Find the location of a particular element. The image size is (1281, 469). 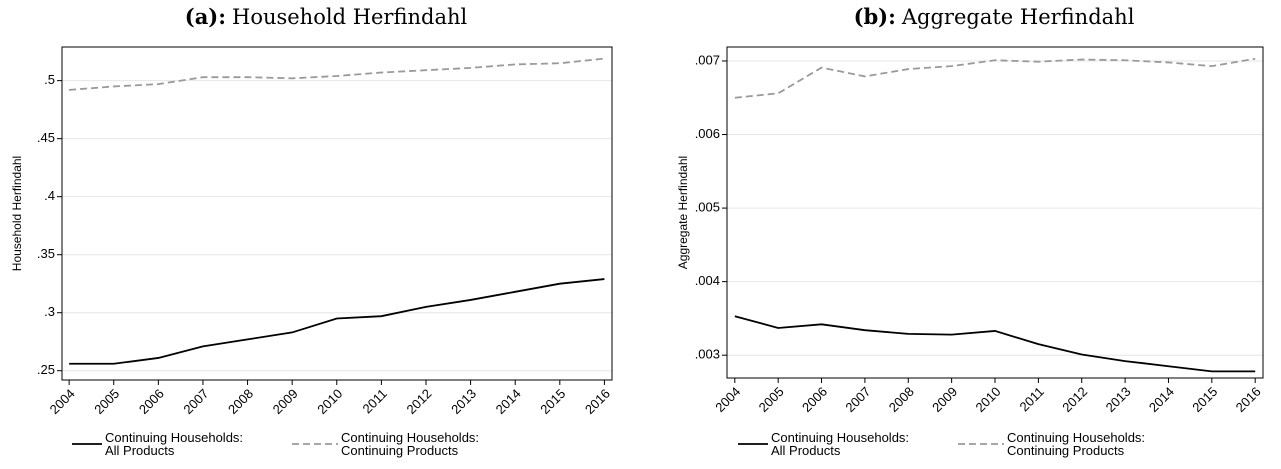

chart-title: (b): Aggregate Herfindahl is located at coordinates (994, 16).